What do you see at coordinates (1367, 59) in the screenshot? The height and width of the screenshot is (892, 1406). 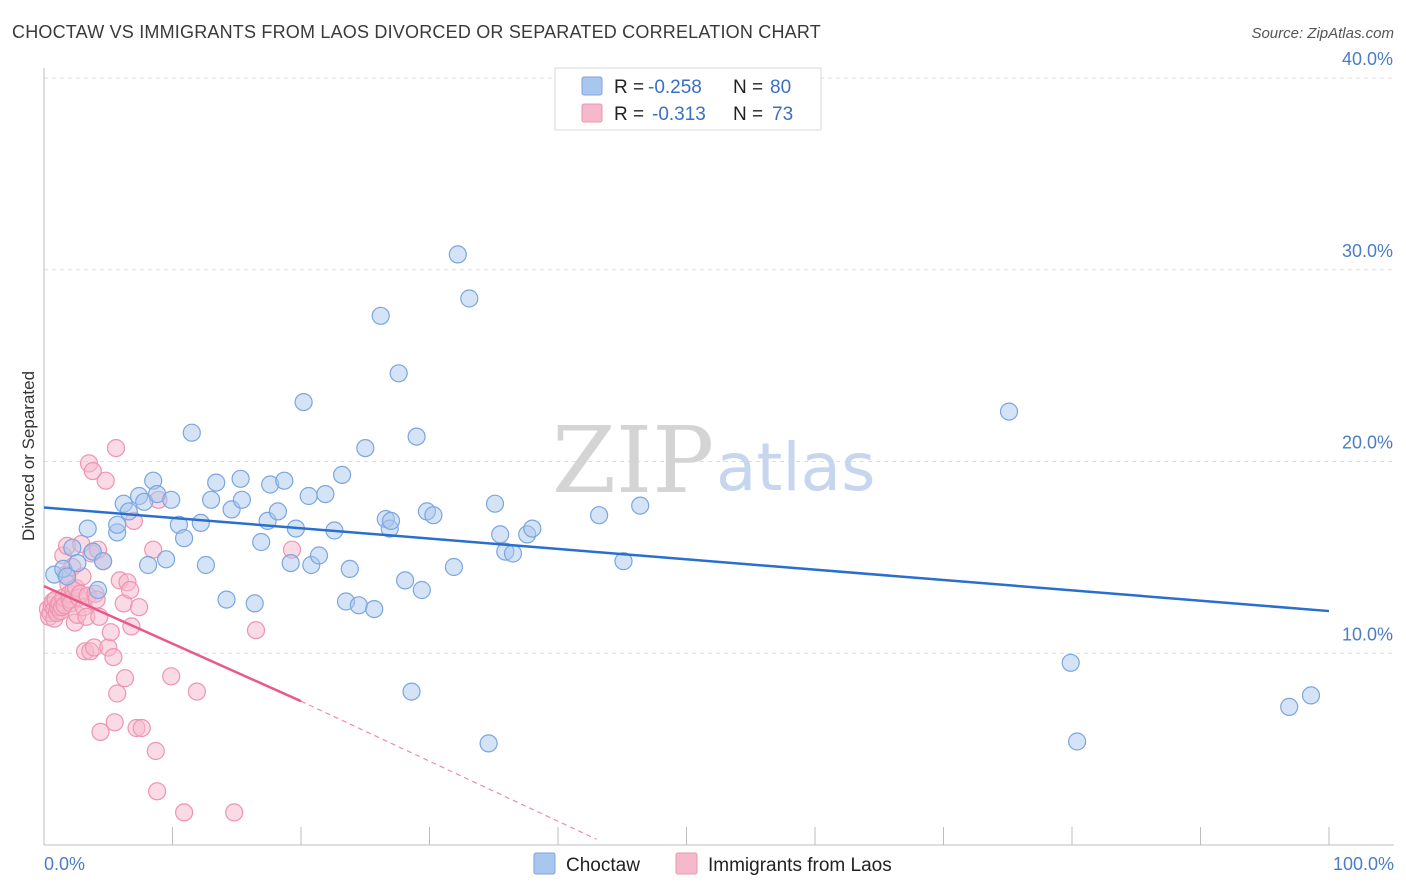 I see `y-tick-label-40: 40.0%` at bounding box center [1367, 59].